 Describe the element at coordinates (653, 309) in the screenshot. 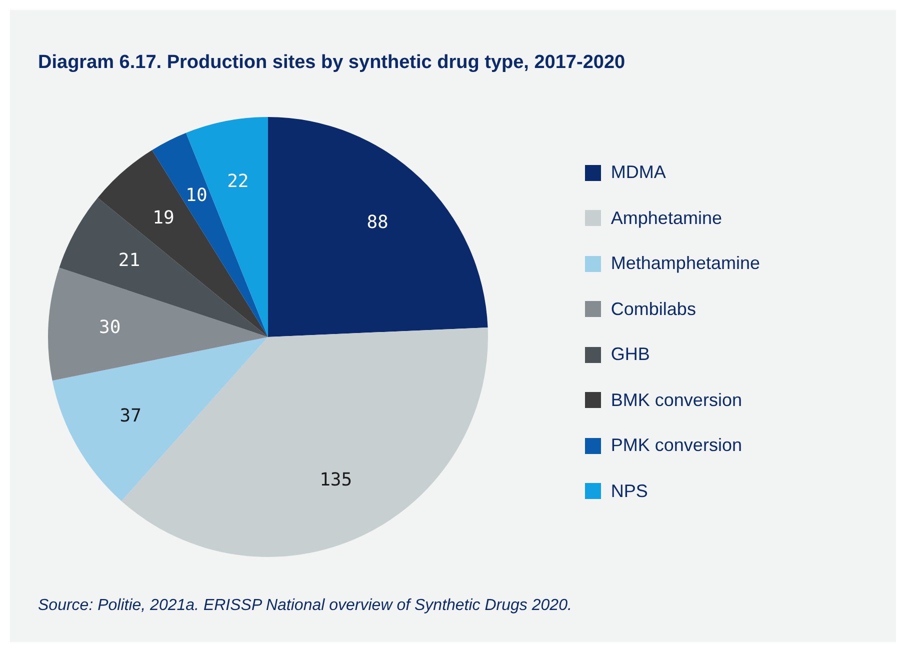

I see `legend-label: Combilabs` at that location.